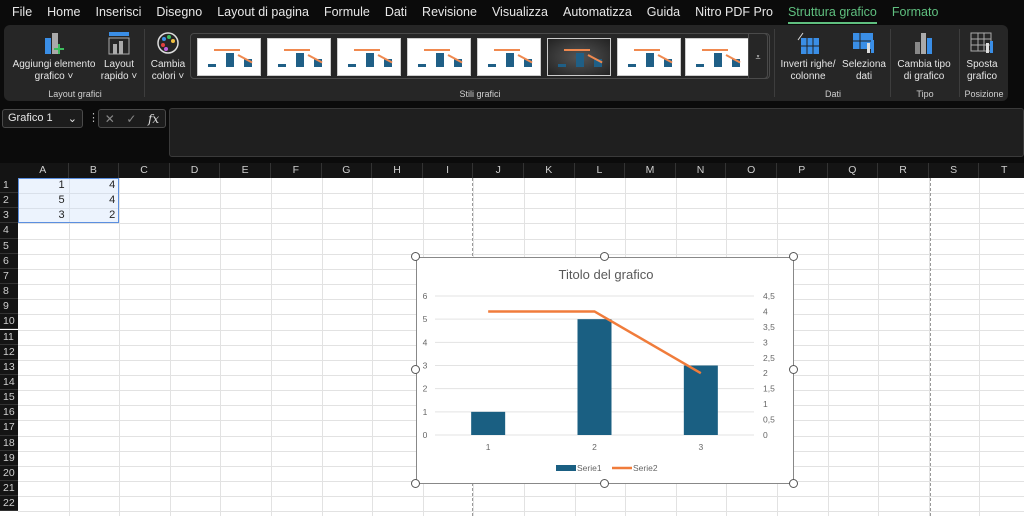 This screenshot has width=1024, height=516. I want to click on enter-icon: ✓, so click(131, 118).